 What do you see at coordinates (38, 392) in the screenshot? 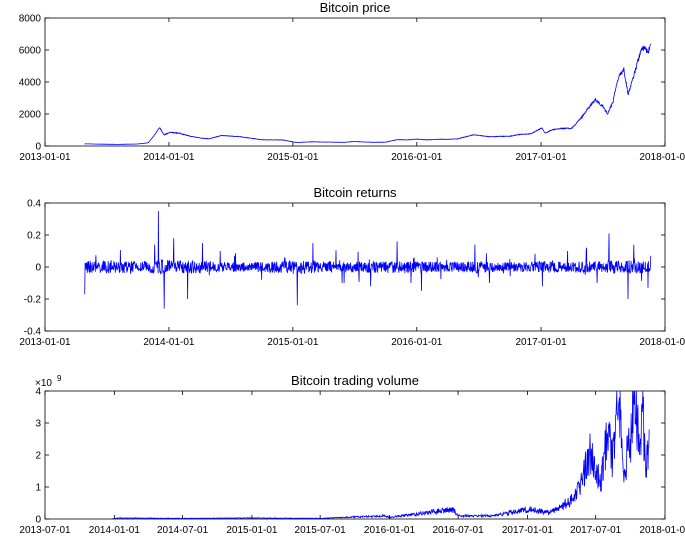
I see `volume-y-tick-label: 4` at bounding box center [38, 392].